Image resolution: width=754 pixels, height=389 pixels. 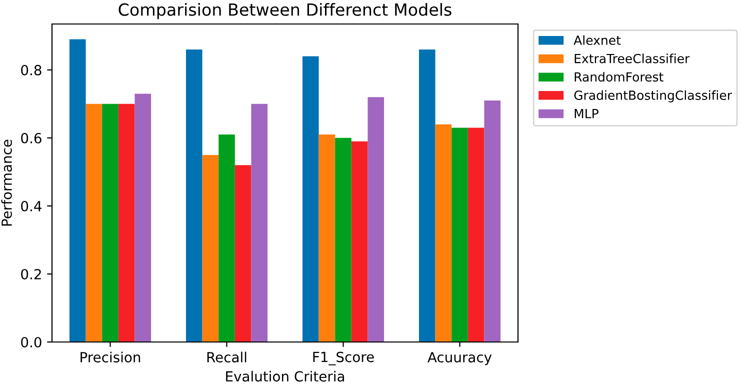 I want to click on legend-label: MLP, so click(x=586, y=113).